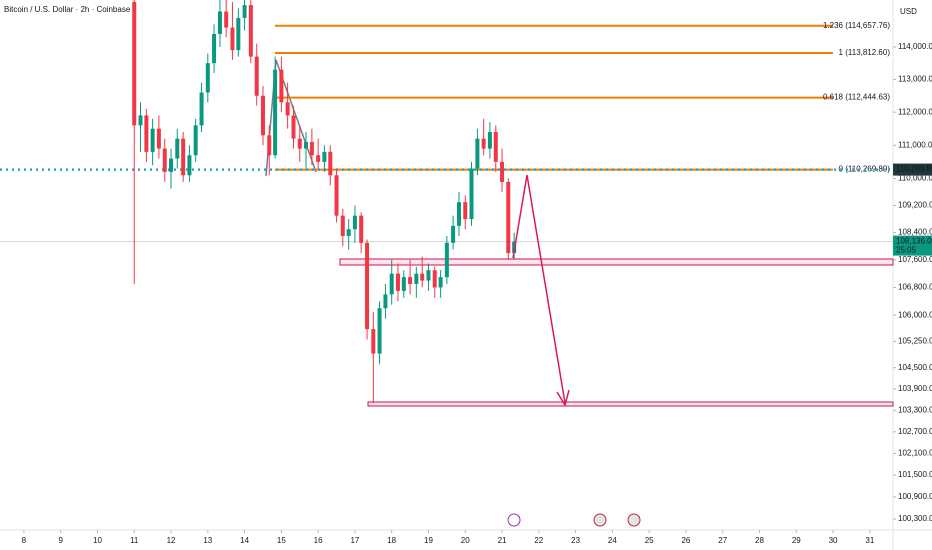  Describe the element at coordinates (915, 178) in the screenshot. I see `y-tick-label: 110,000.00` at that location.